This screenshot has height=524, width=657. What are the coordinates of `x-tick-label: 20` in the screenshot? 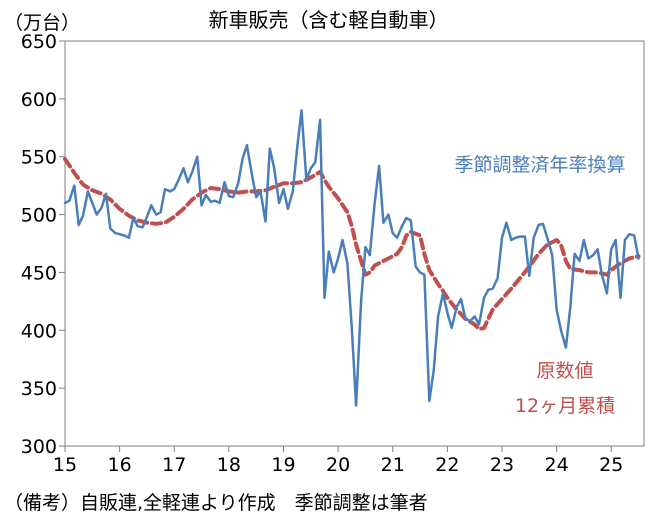 It's located at (338, 465).